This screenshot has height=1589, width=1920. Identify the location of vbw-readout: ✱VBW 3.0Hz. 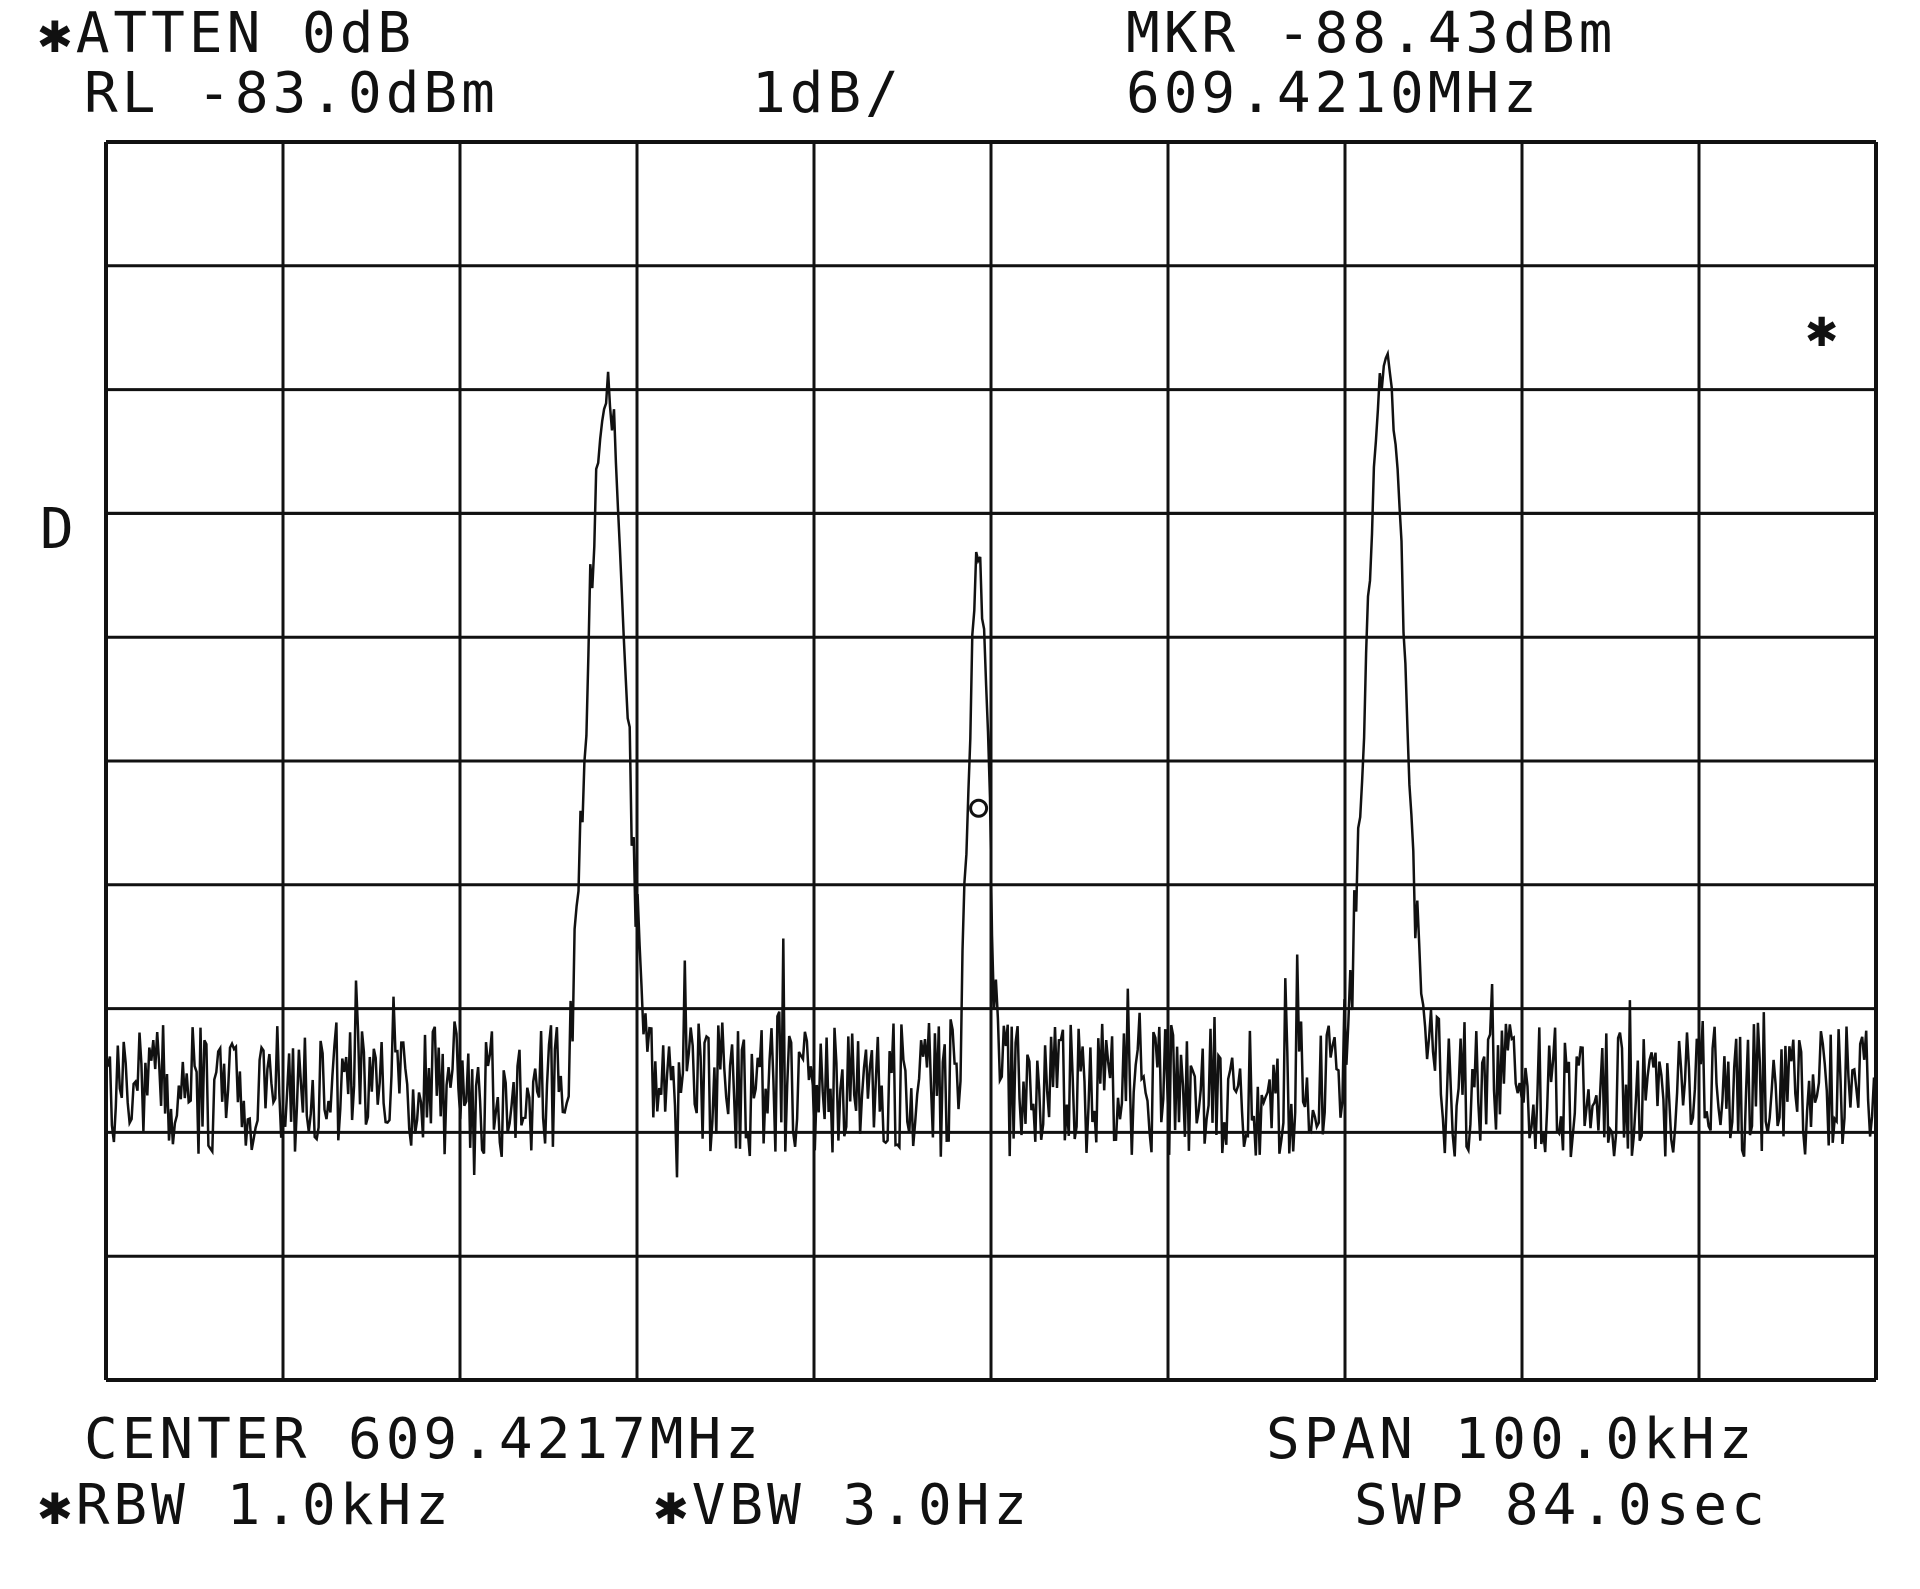
(843, 1505).